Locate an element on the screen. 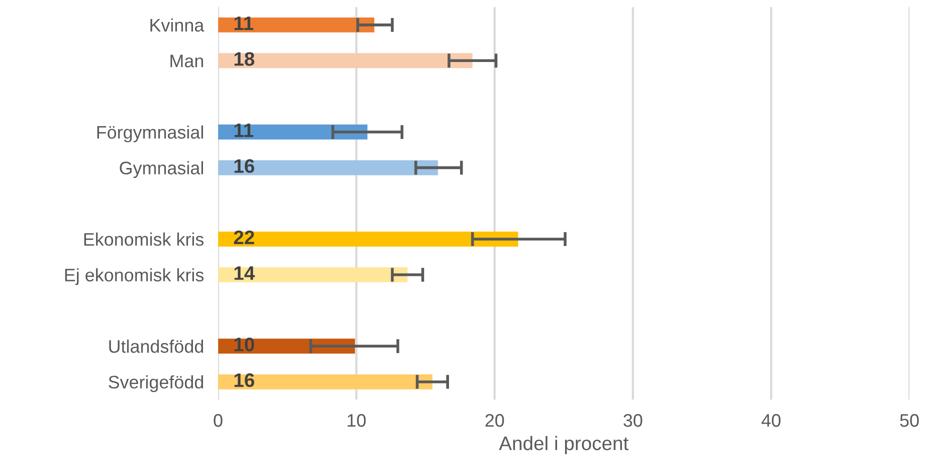 This screenshot has height=473, width=928. y-tick-label: Man is located at coordinates (187, 61).